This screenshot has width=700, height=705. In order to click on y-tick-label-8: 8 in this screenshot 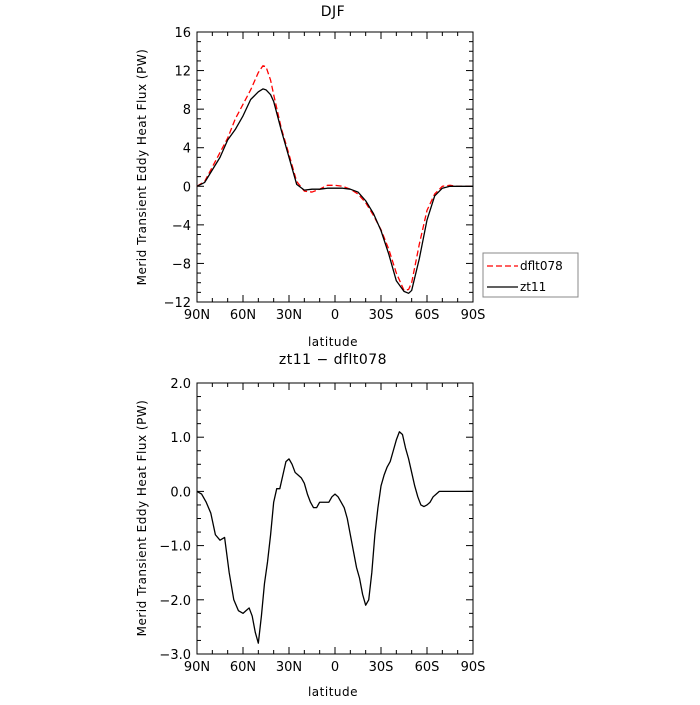, I will do `click(187, 110)`.